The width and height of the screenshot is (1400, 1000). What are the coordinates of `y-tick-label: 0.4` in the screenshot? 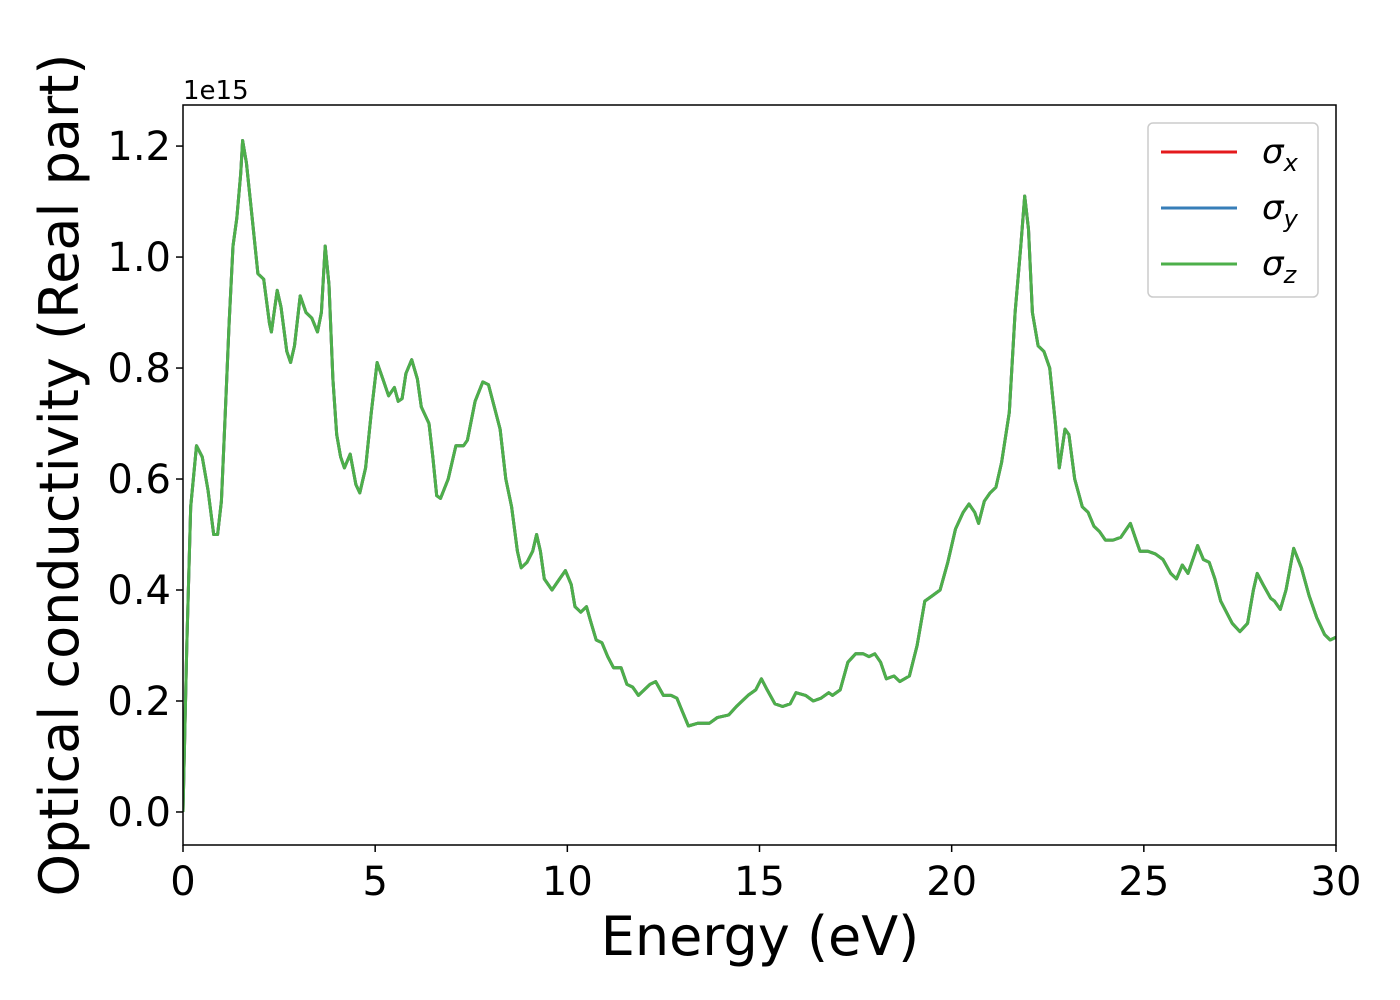 It's located at (139, 591).